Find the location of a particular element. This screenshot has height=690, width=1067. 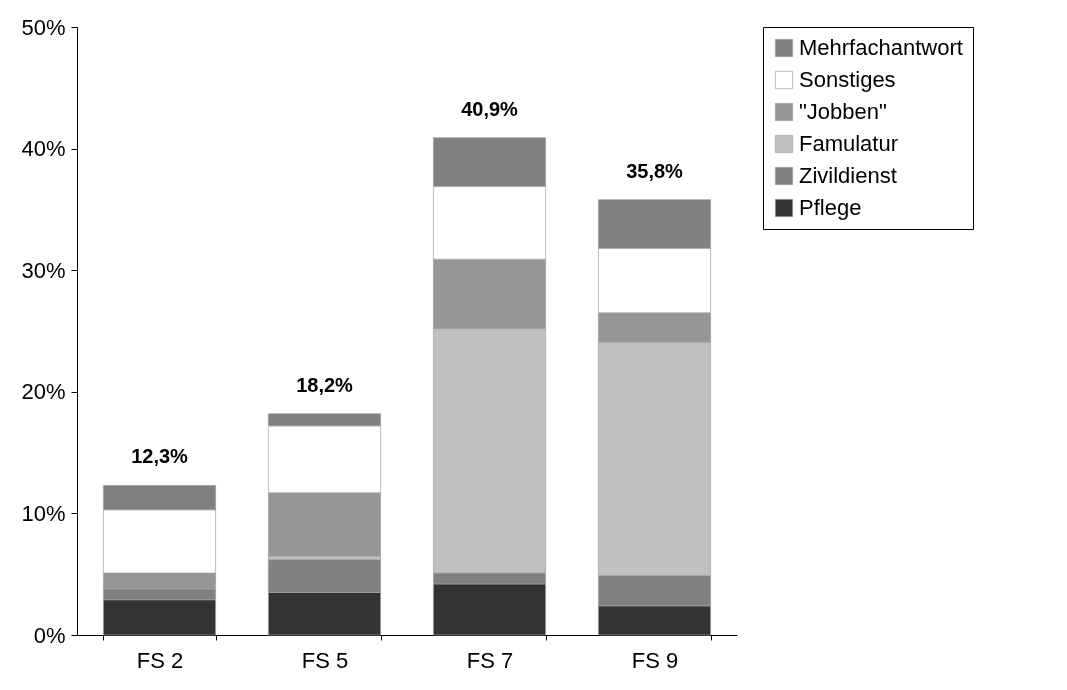

y-tick-label: 20% is located at coordinates (43, 392).